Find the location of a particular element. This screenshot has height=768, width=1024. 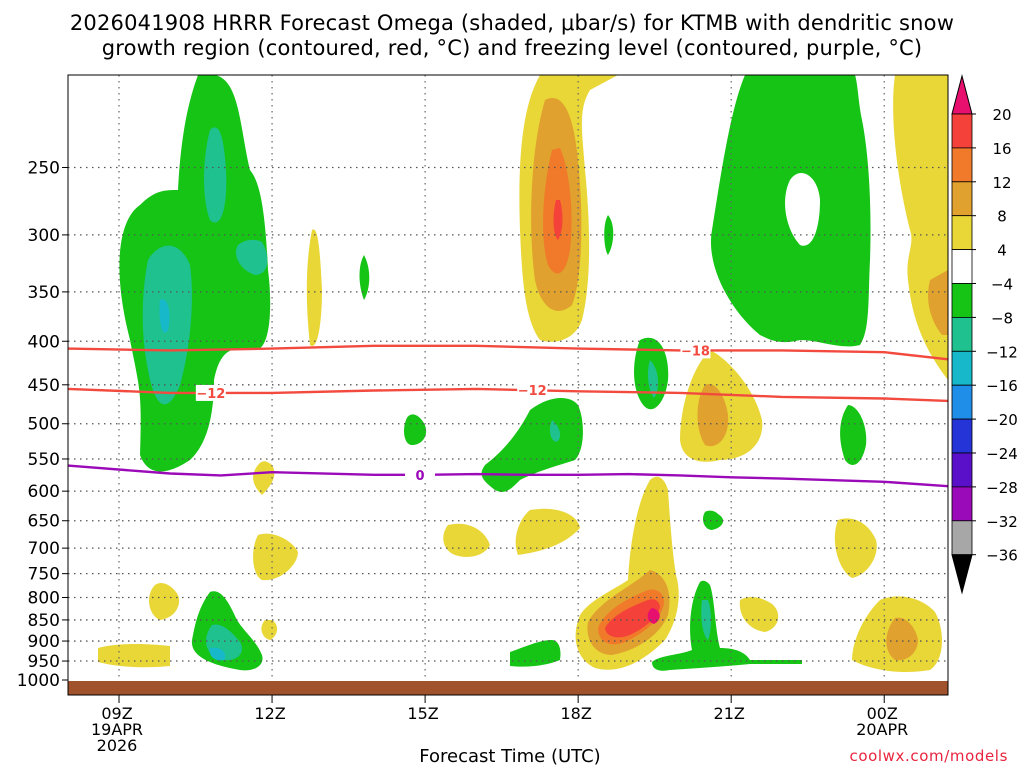

omega-region-green-b is located at coordinates (364, 277).